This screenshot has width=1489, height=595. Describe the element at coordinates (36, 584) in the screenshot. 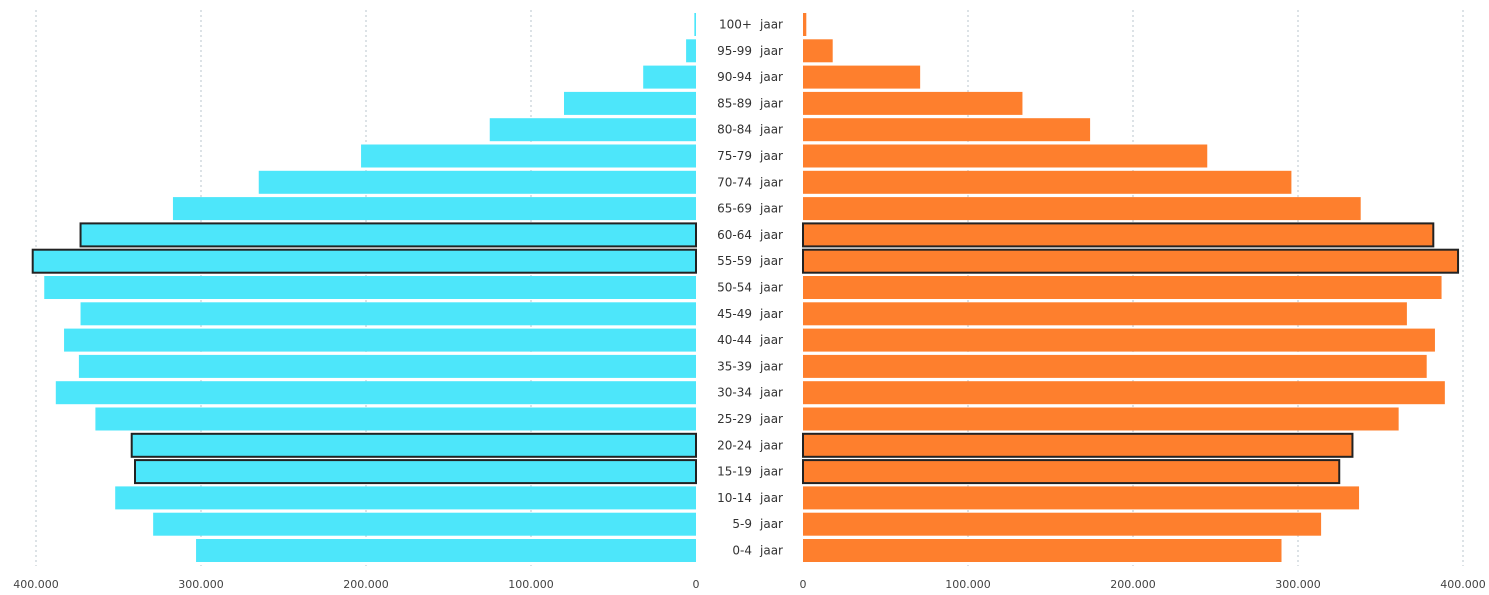

I see `tick-label-left: 400.000` at that location.